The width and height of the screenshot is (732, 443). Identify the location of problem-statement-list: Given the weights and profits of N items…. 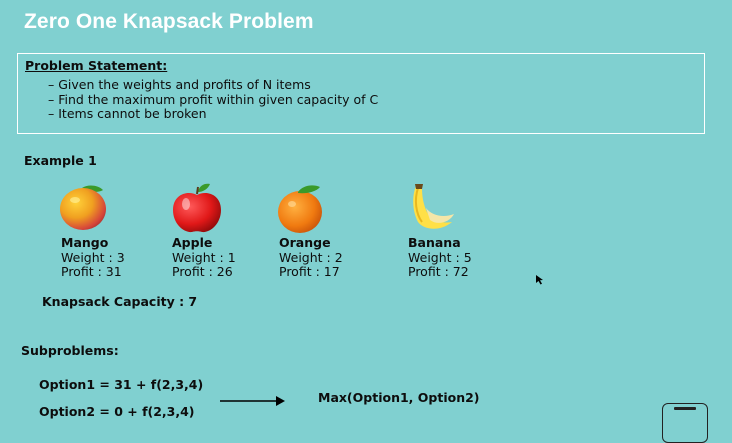
(213, 99).